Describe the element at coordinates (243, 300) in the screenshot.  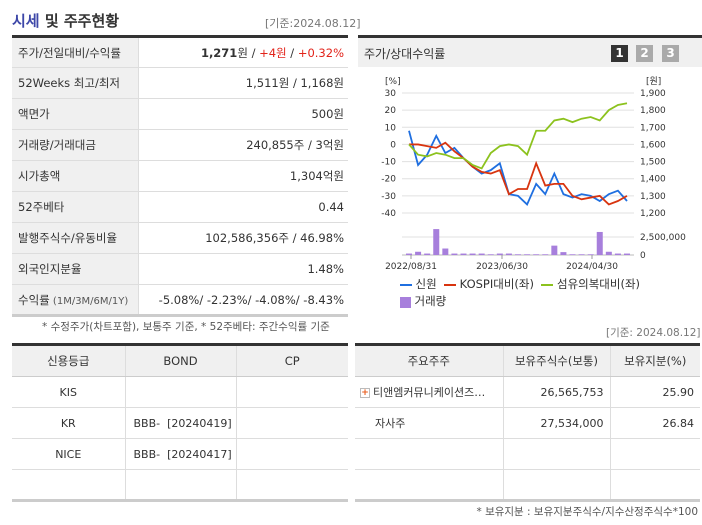
I see `row-value: -5.08%/ -2.23%/ -4.08%/ -8.43%` at that location.